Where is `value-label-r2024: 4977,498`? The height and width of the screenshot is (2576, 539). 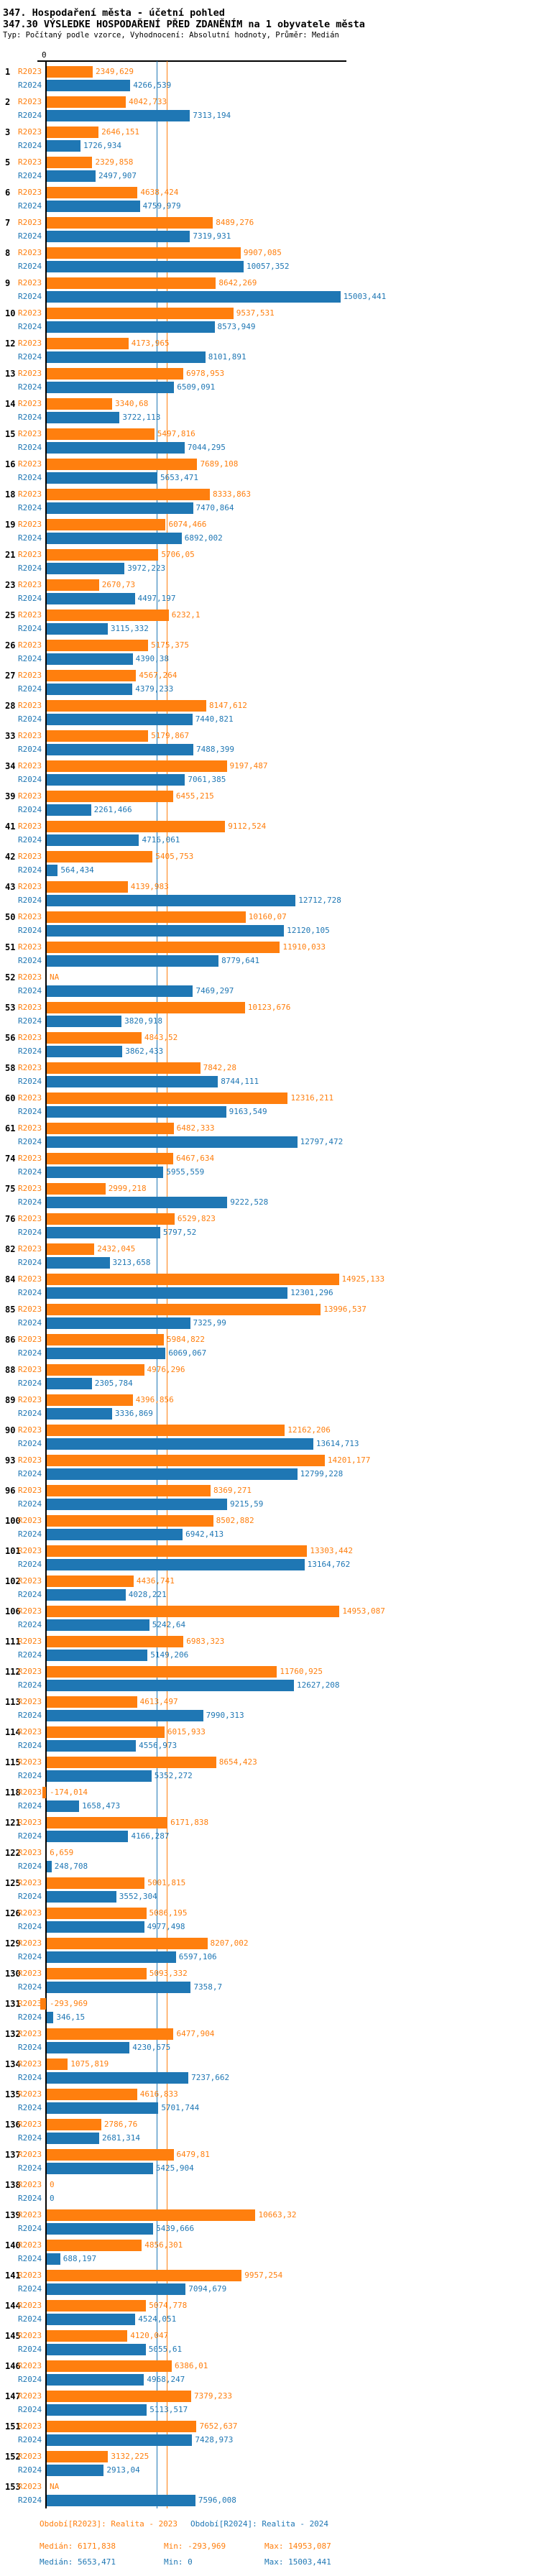 value-label-r2024: 4977,498 is located at coordinates (166, 1926).